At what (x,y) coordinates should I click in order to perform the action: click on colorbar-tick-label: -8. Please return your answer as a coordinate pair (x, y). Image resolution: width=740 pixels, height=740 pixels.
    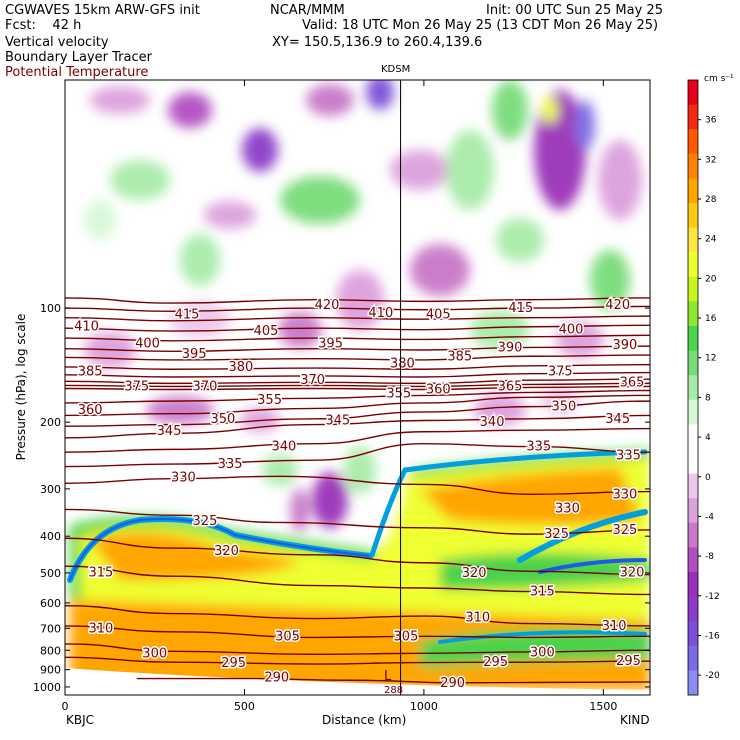
    Looking at the image, I should click on (709, 557).